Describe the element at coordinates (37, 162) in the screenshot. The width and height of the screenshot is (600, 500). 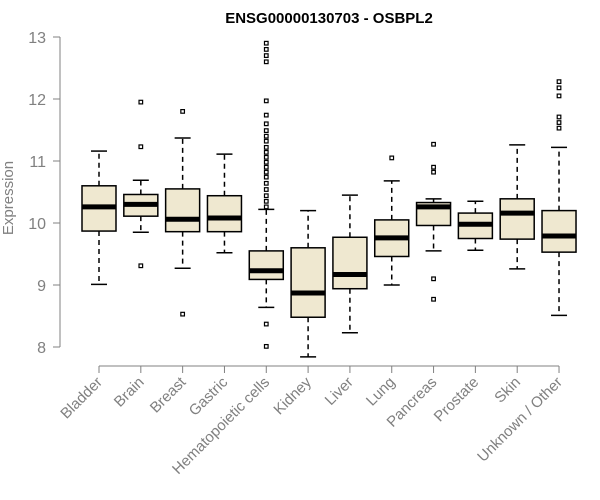
I see `y-tick-label: 11` at that location.